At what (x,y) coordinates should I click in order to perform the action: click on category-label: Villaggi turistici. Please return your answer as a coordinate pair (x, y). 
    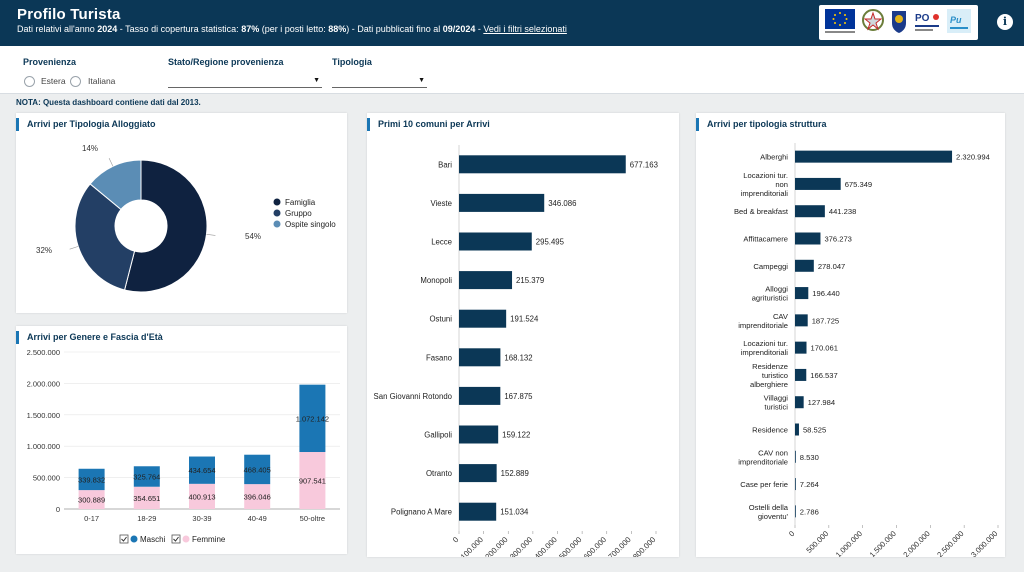
    Looking at the image, I should click on (776, 403).